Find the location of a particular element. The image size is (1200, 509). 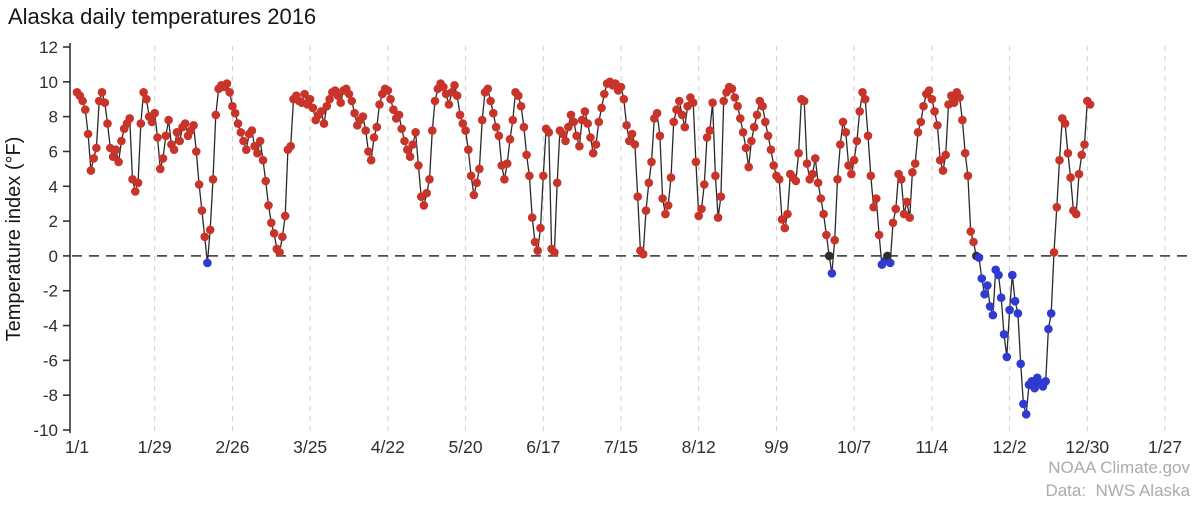

y-tick-label: 10 is located at coordinates (48, 82).